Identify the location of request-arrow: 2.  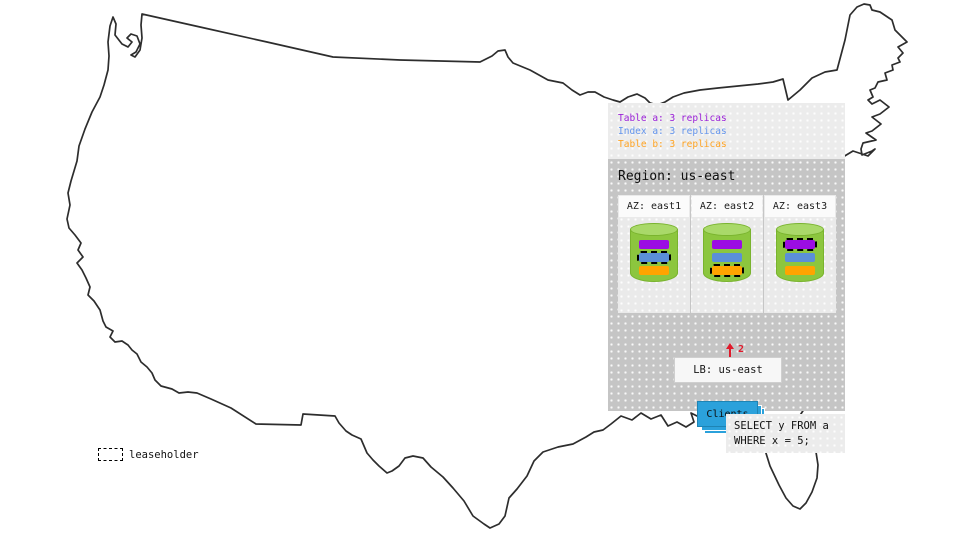
(736, 351).